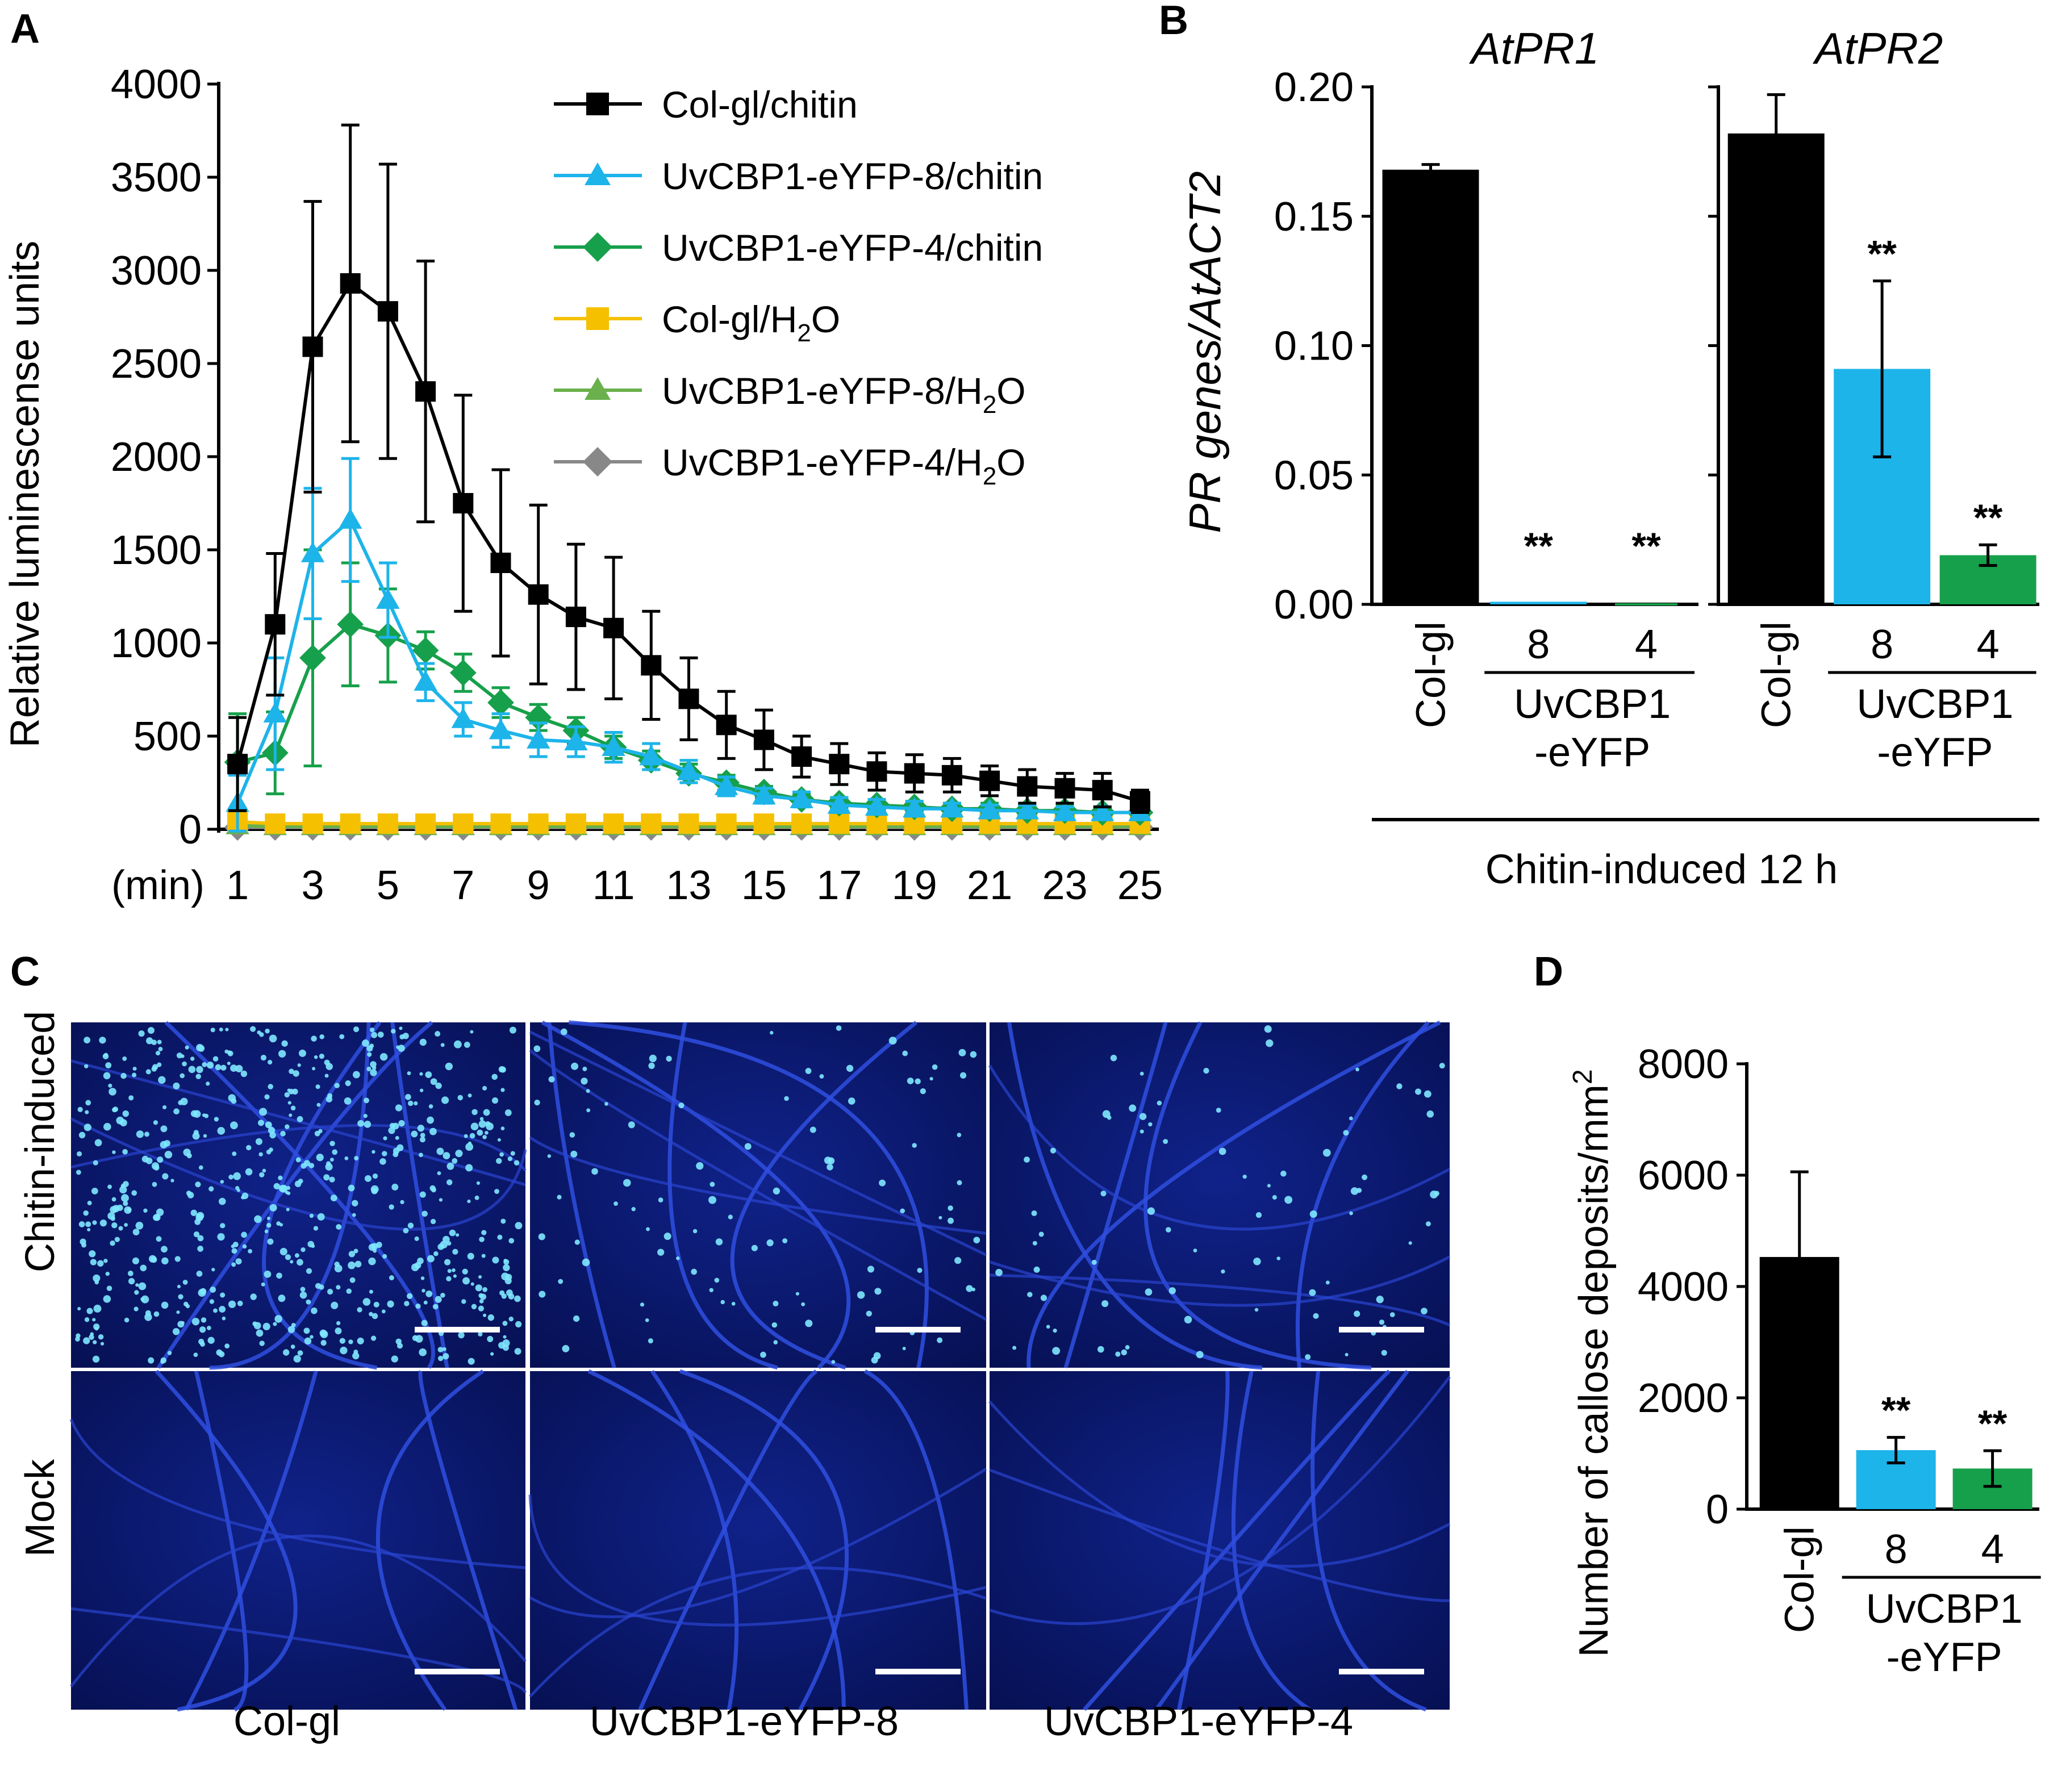 The height and width of the screenshot is (1792, 2045). What do you see at coordinates (25, 29) in the screenshot?
I see `panel-label-a: A` at bounding box center [25, 29].